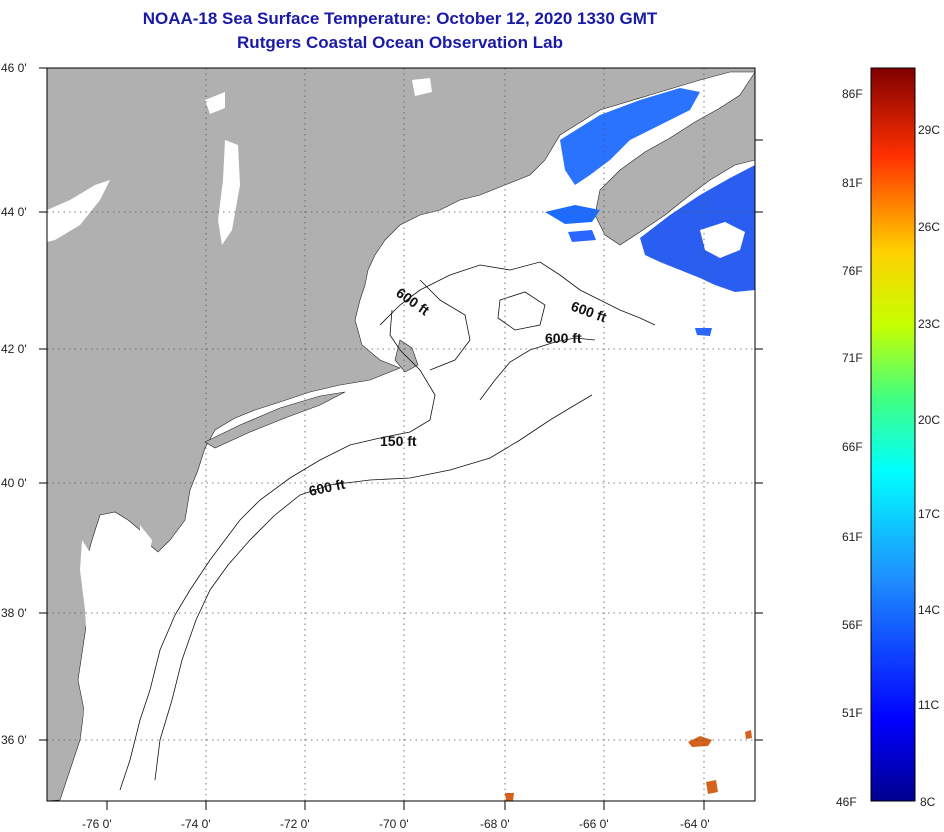 The image size is (944, 832). I want to click on lon-label-64: -64 0', so click(695, 824).